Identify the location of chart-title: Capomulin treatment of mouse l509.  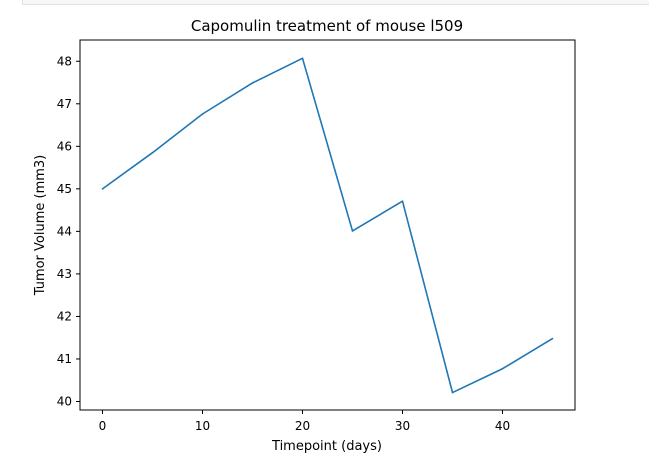
(327, 26).